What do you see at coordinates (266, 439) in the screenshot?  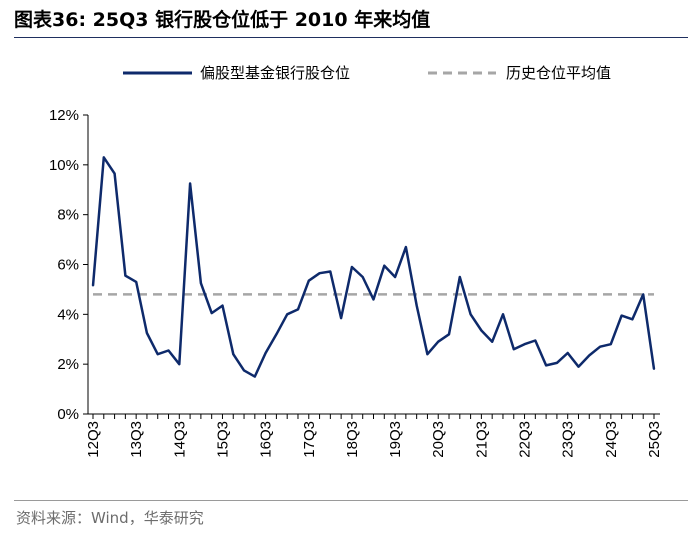 I see `x-tick-label: 16Q3` at bounding box center [266, 439].